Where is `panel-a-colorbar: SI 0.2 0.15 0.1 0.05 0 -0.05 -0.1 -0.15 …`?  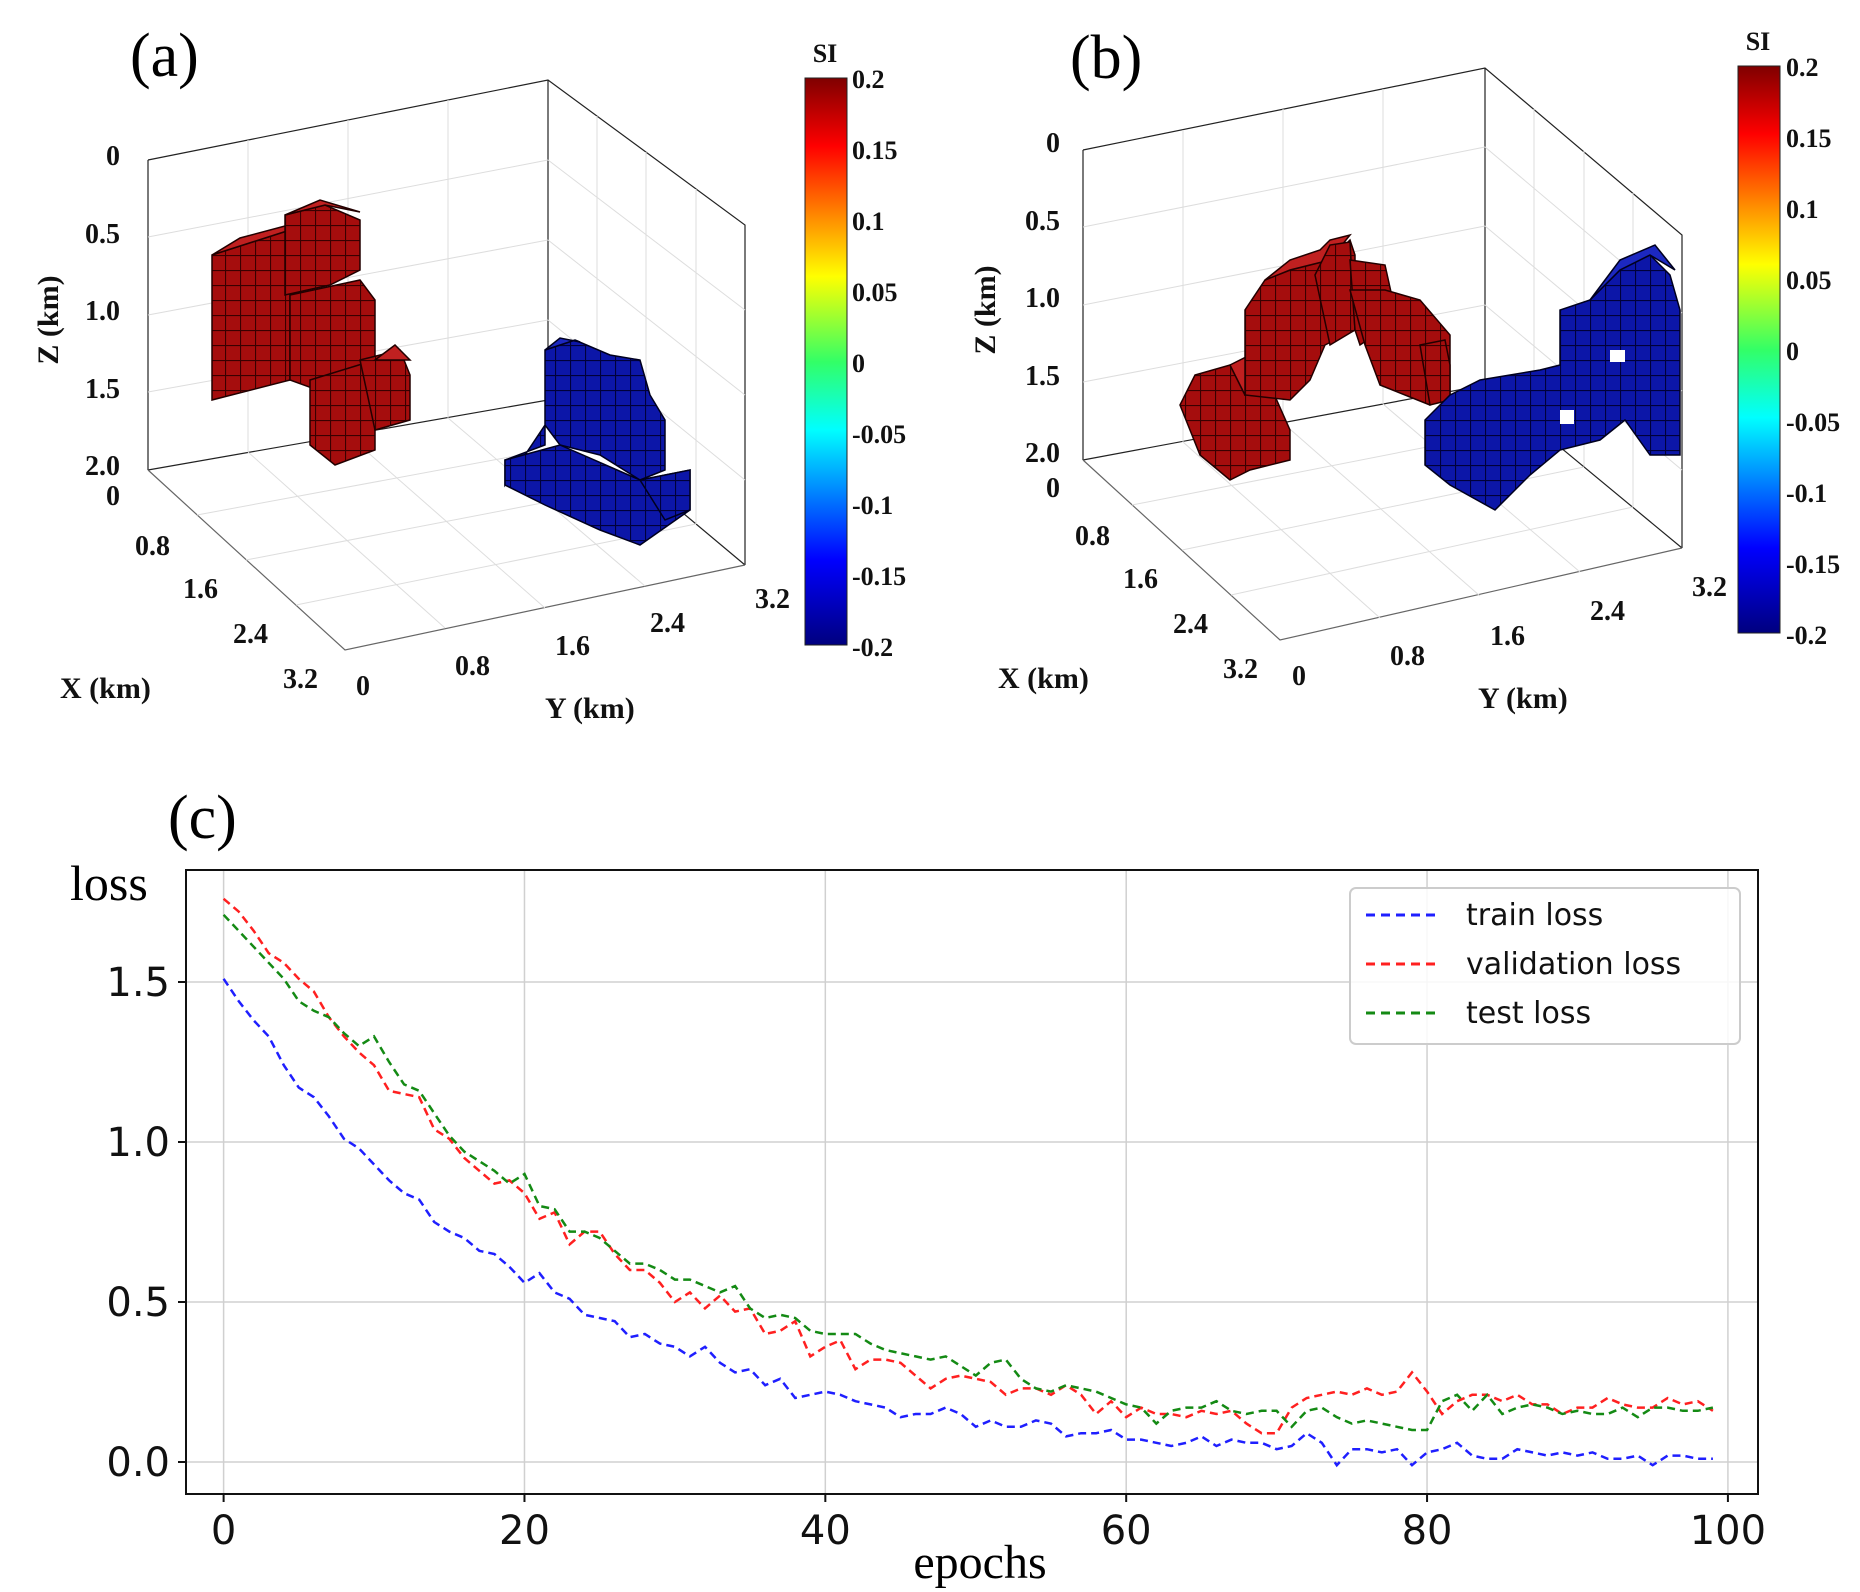 panel-a-colorbar: SI 0.2 0.15 0.1 0.05 0 -0.05 -0.1 -0.15 … is located at coordinates (855, 350).